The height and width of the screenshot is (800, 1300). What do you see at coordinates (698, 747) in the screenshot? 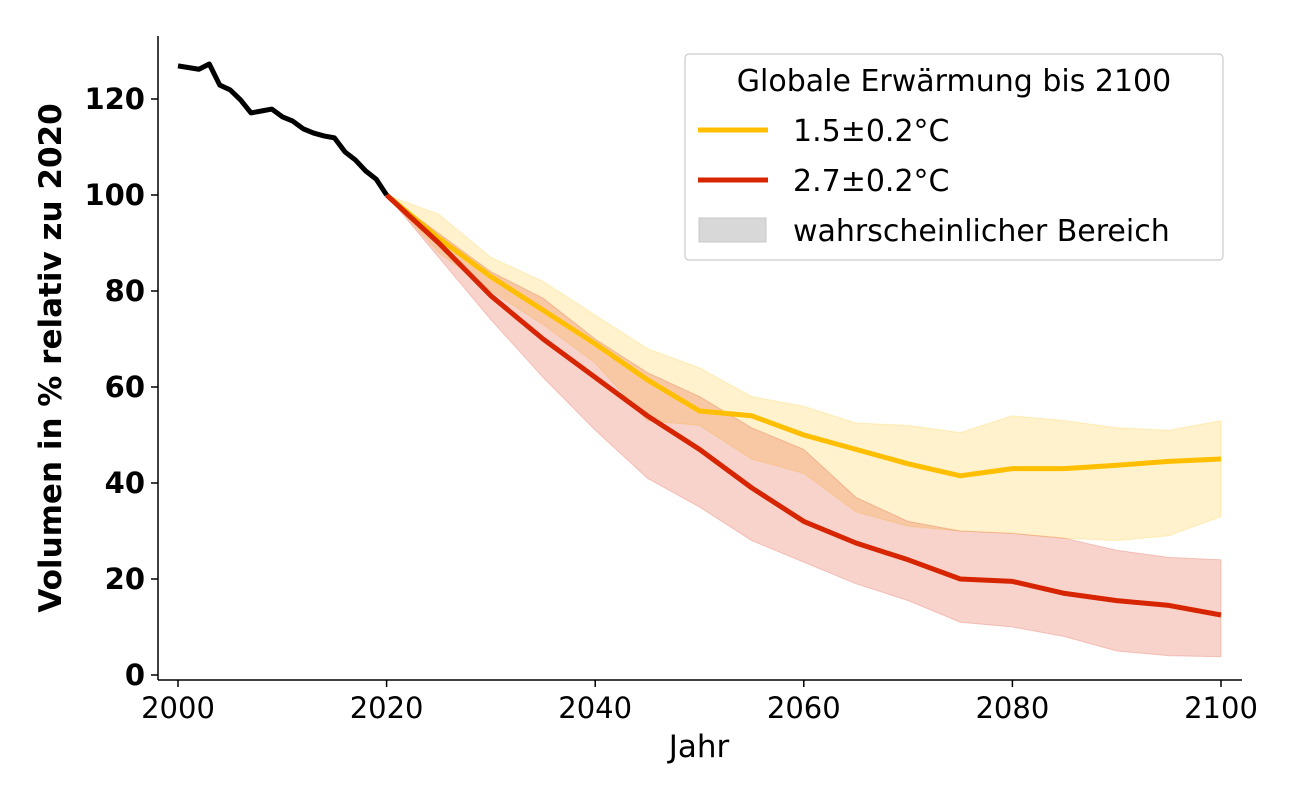
I see `x-axis-label: Jahr` at bounding box center [698, 747].